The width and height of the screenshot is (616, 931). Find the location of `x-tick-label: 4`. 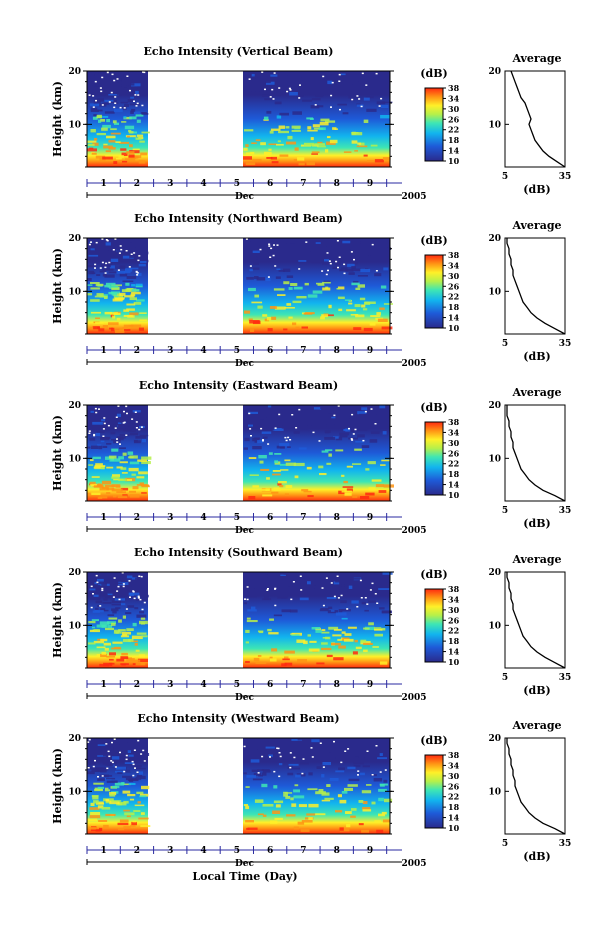

x-tick-label: 4 is located at coordinates (203, 184).